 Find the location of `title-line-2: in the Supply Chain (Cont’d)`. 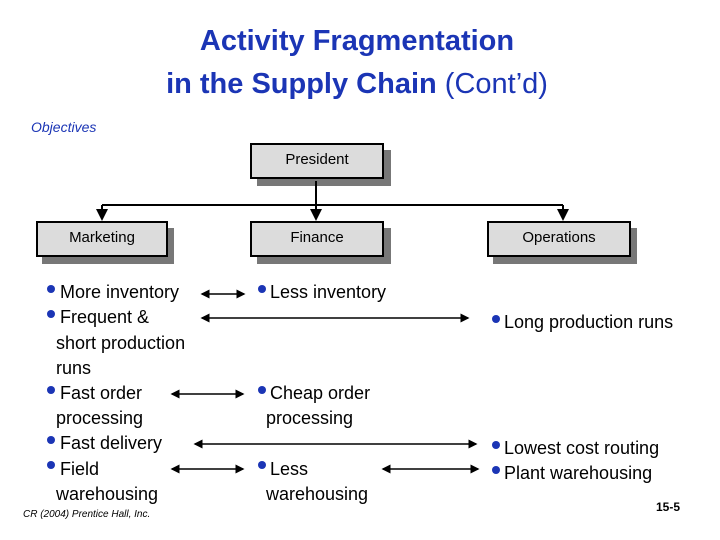

title-line-2: in the Supply Chain (Cont’d) is located at coordinates (357, 84).